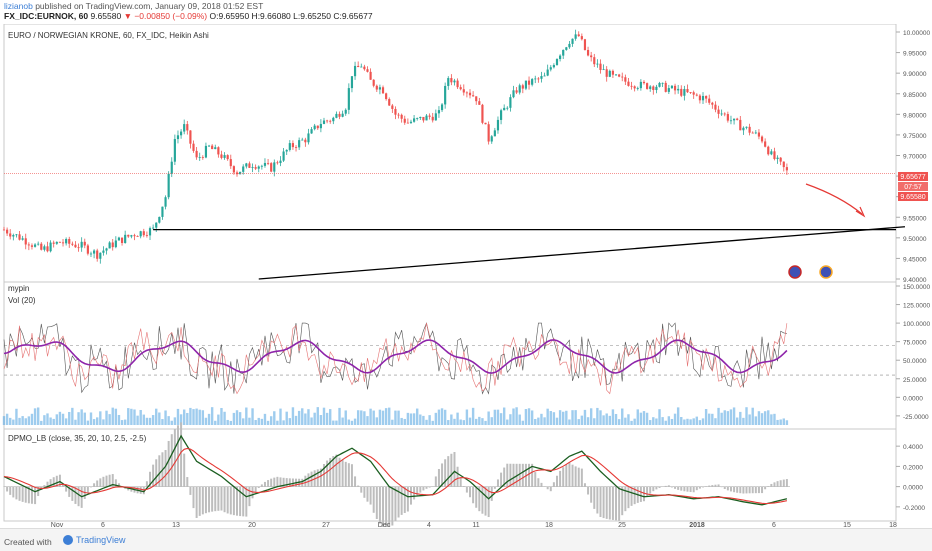 This screenshot has height=551, width=932. I want to click on tradingview-link: TradingView, so click(101, 540).